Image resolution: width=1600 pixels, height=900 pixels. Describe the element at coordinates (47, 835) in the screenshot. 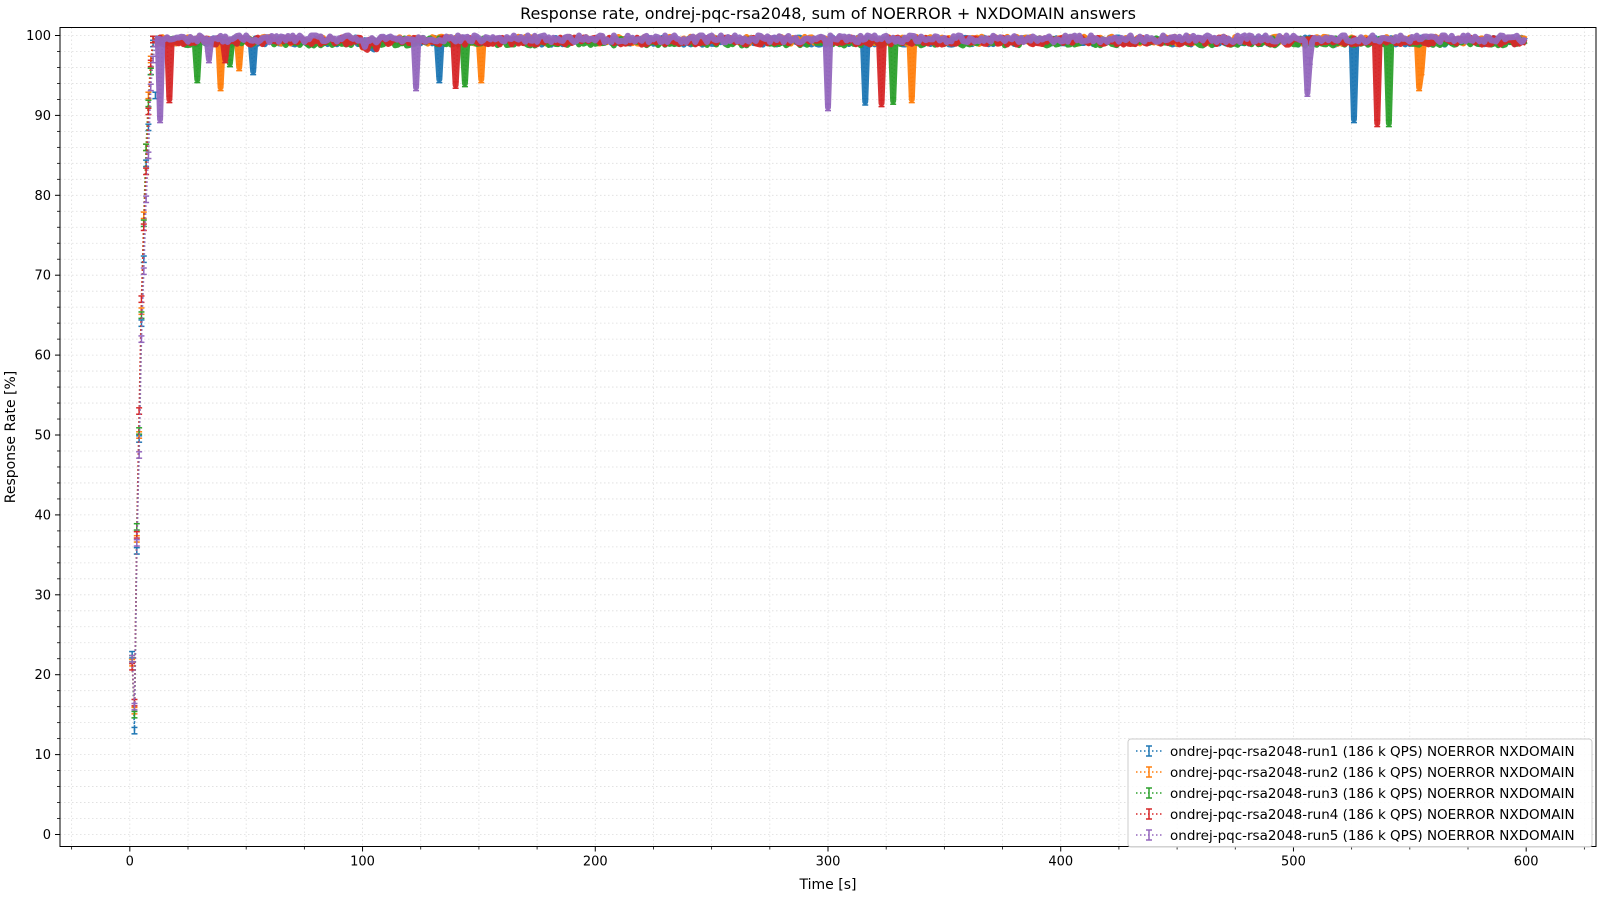

I see `y-tick-label: 0` at that location.